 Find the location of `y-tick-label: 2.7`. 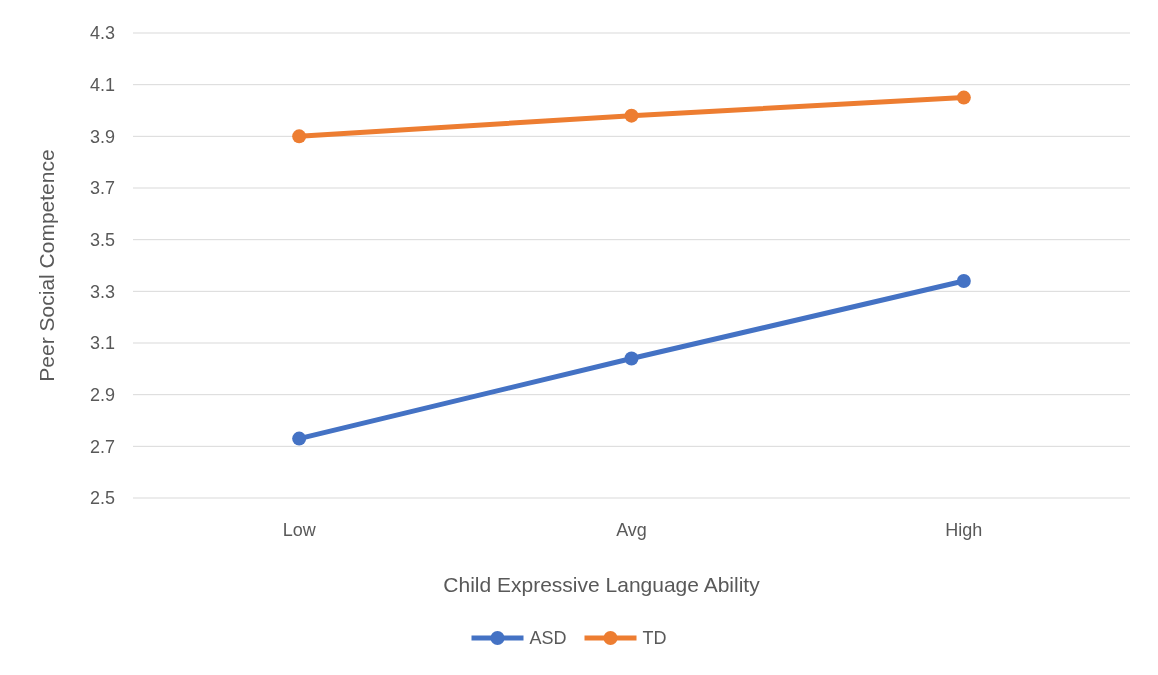

y-tick-label: 2.7 is located at coordinates (102, 446).